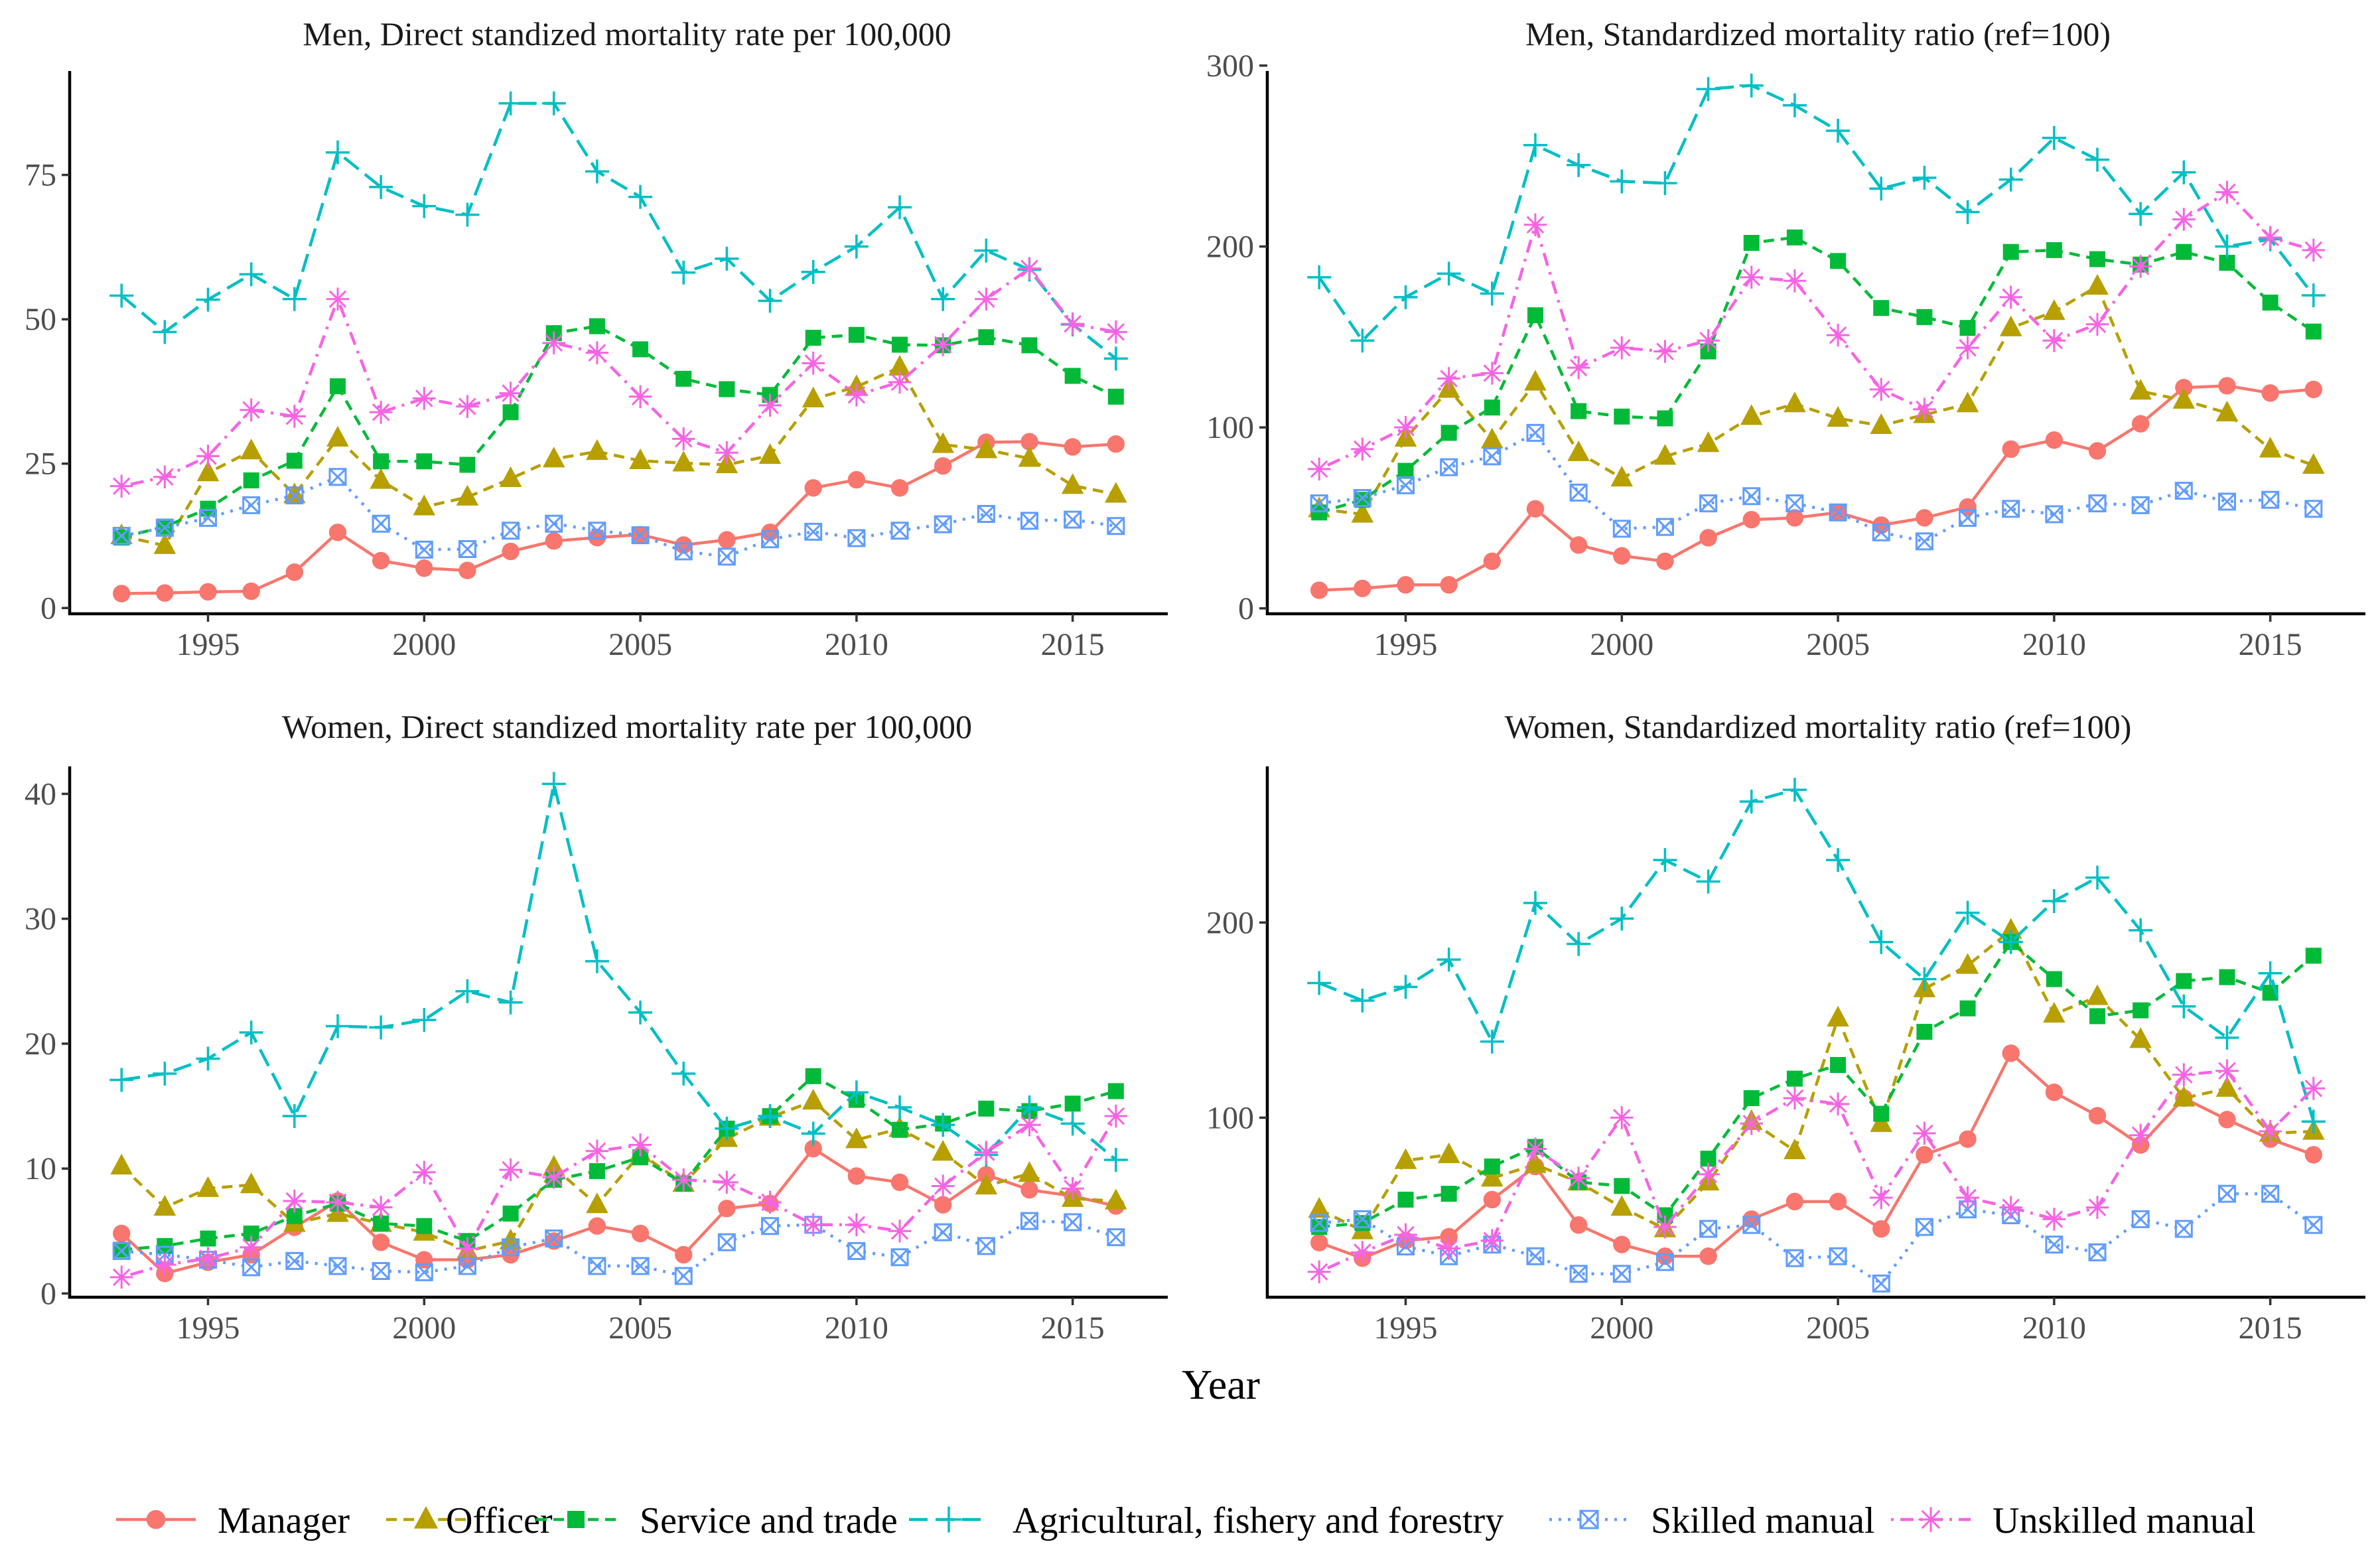 This screenshot has height=1556, width=2380. Describe the element at coordinates (856, 645) in the screenshot. I see `x-tick-label: 2010` at that location.